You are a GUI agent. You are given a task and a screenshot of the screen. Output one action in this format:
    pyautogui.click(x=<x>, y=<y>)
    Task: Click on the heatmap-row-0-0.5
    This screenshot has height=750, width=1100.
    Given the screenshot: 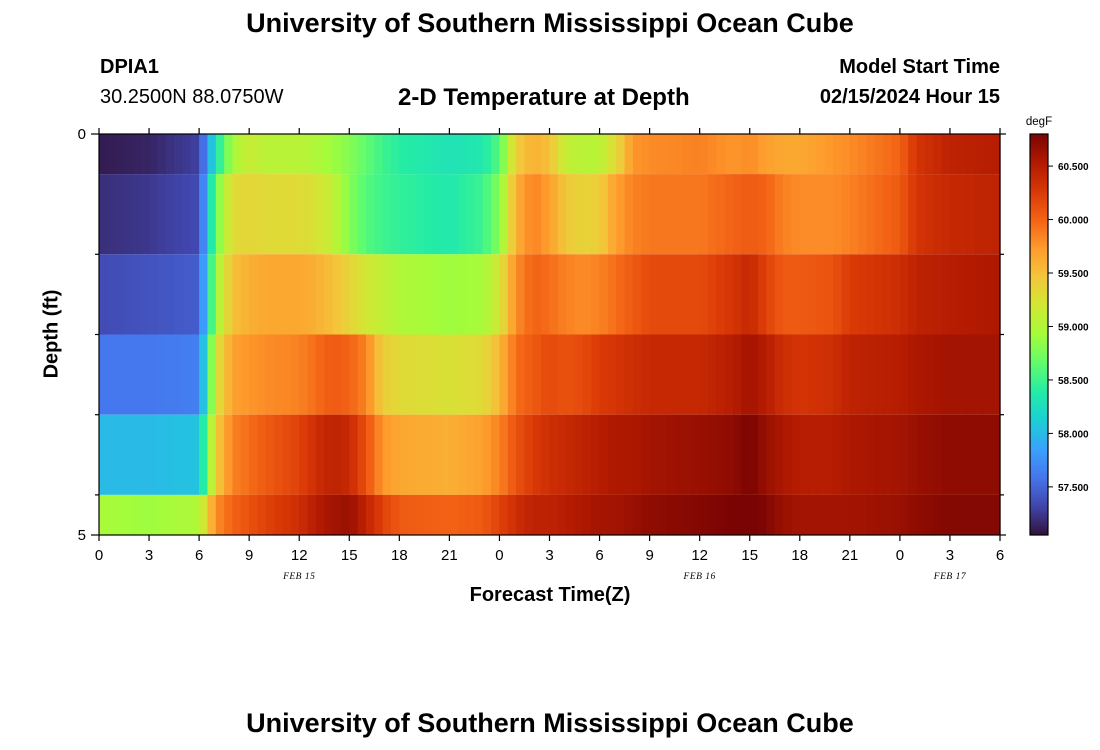 What is the action you would take?
    pyautogui.click(x=550, y=154)
    